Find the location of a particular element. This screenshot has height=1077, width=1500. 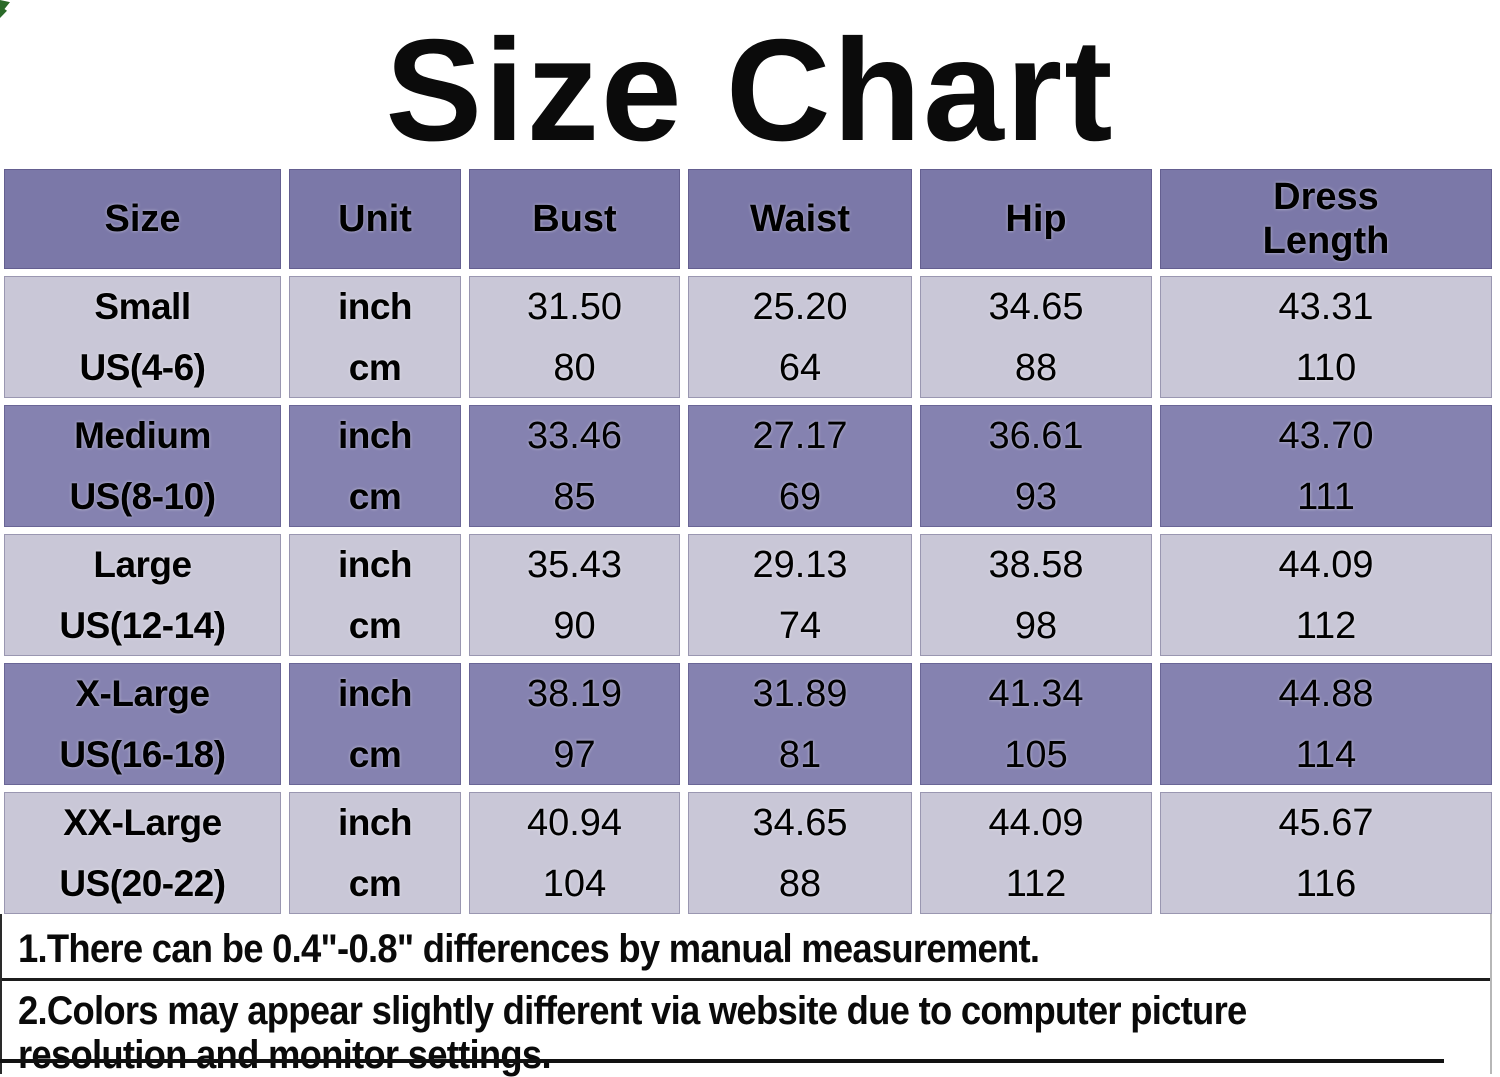

dress-length-cell: 43.31 110 is located at coordinates (1326, 337).